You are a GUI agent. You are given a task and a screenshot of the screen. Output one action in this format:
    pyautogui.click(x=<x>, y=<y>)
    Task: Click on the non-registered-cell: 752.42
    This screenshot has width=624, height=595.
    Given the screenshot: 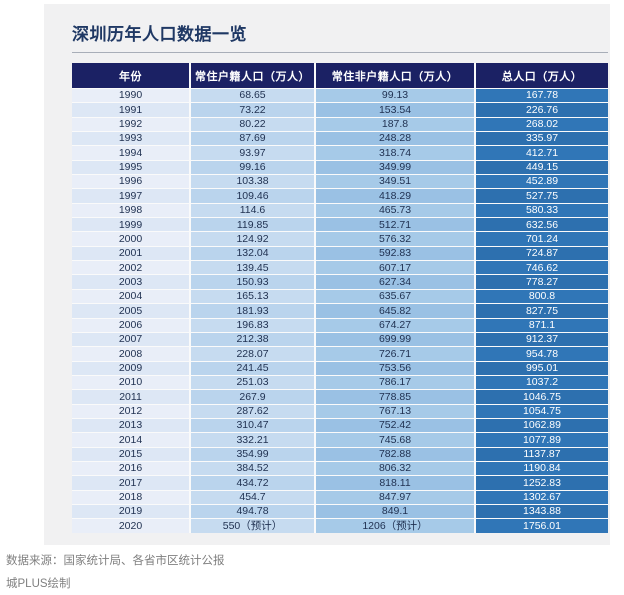 What is the action you would take?
    pyautogui.click(x=395, y=425)
    